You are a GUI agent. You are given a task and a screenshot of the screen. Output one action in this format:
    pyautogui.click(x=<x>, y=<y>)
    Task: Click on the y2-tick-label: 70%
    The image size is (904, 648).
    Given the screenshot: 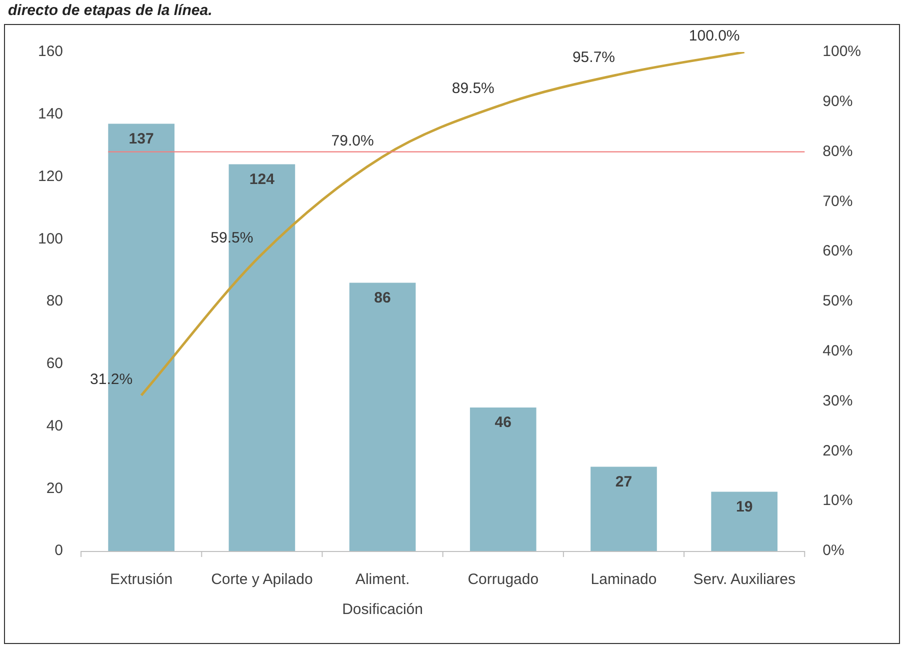 What is the action you would take?
    pyautogui.click(x=837, y=201)
    